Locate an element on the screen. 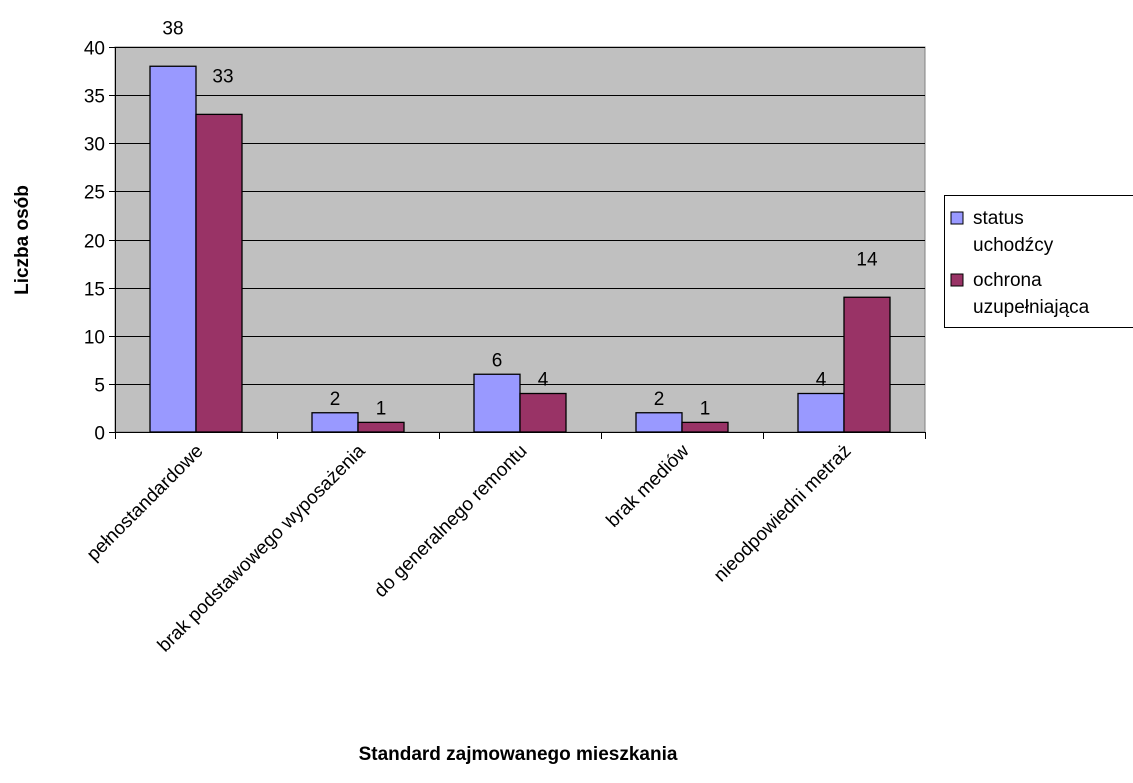 Image resolution: width=1133 pixels, height=783 pixels. data-label: 14 is located at coordinates (867, 259).